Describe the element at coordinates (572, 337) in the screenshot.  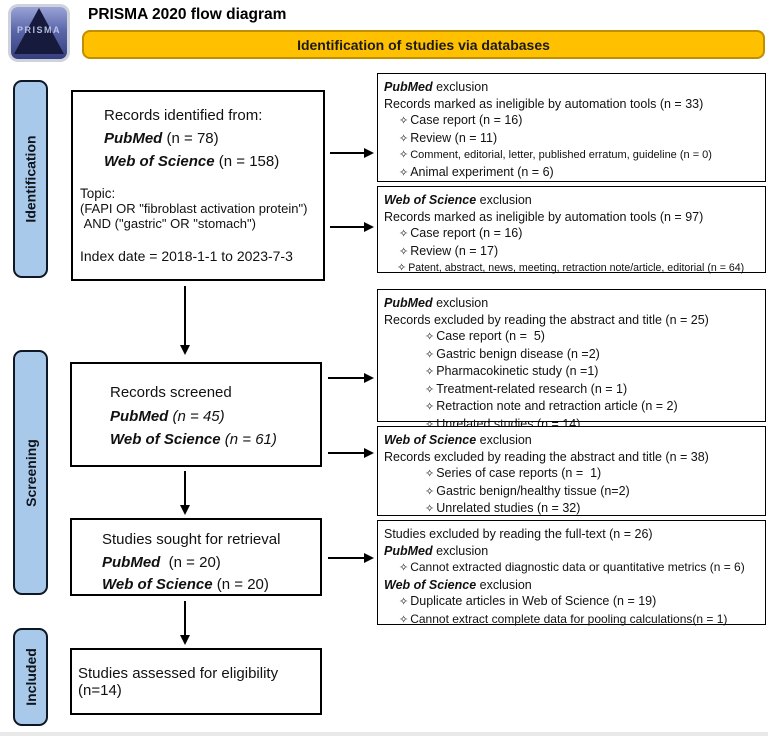
I see `exclusion-item: ✧ Case report (n = 5)` at that location.